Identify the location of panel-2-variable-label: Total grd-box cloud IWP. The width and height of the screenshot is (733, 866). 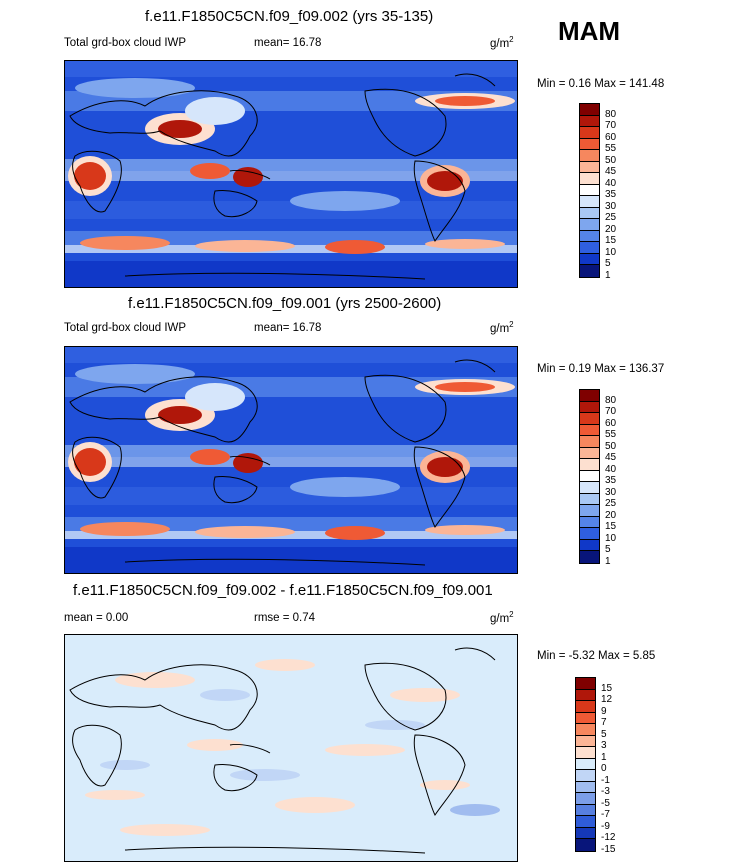
(125, 328).